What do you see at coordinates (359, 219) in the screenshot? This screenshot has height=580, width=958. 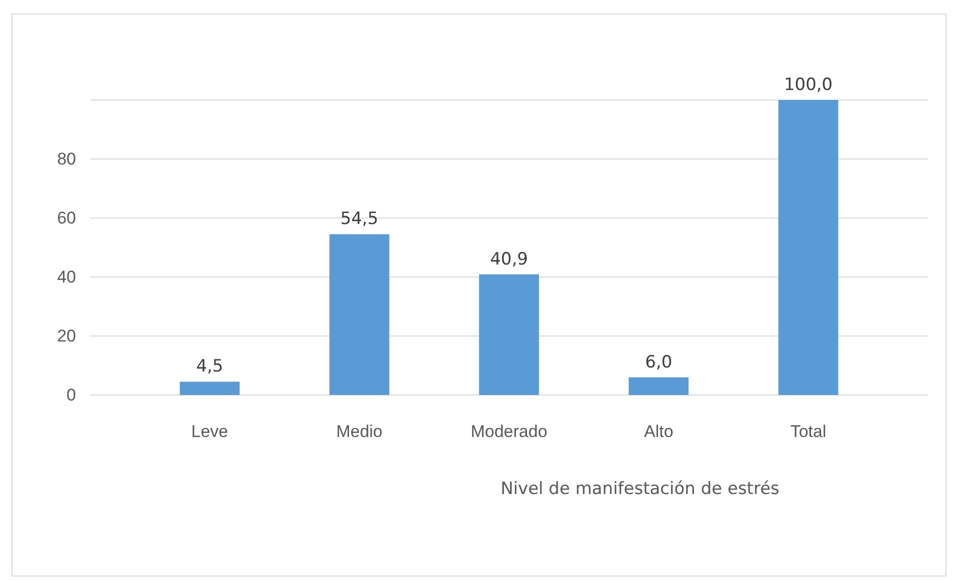 I see `data-label: 54,5` at bounding box center [359, 219].